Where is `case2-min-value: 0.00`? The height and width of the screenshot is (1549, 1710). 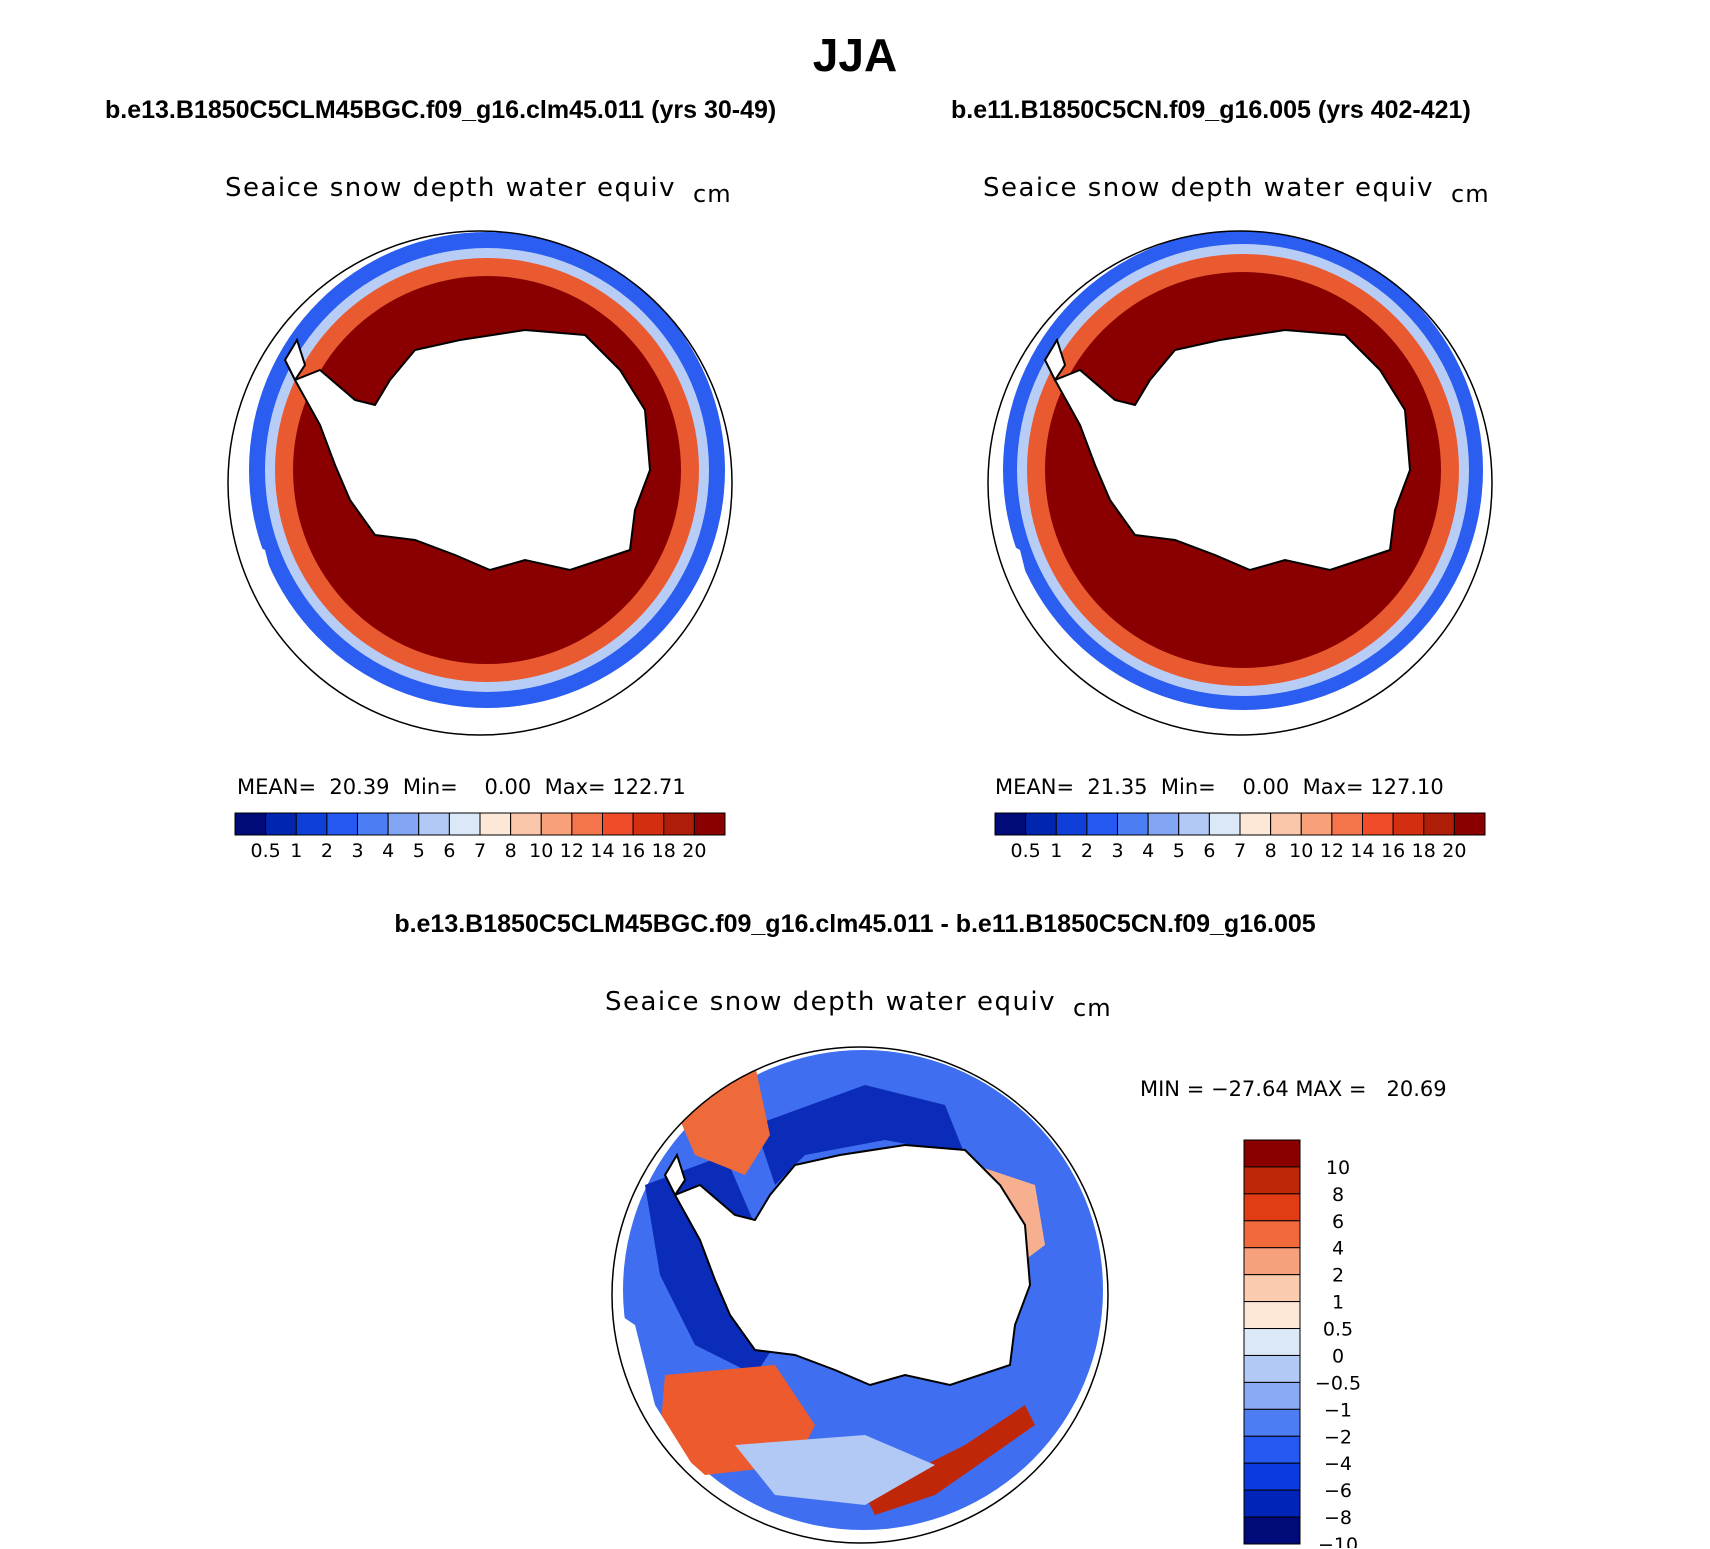
case2-min-value: 0.00 is located at coordinates (1266, 787).